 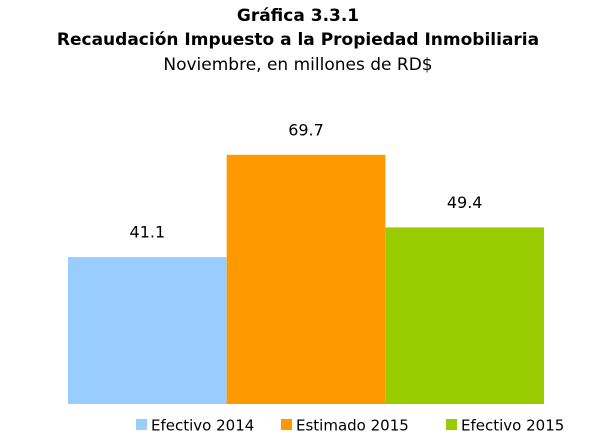 What do you see at coordinates (297, 65) in the screenshot?
I see `chart-caption: Noviembre, en millones de RD$` at bounding box center [297, 65].